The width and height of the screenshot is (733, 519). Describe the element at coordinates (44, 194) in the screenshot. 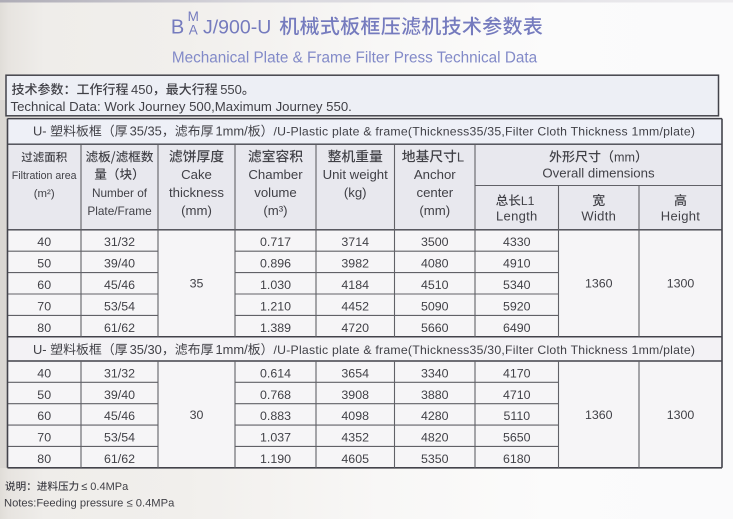

I see `svg-text: (m²)` at that location.